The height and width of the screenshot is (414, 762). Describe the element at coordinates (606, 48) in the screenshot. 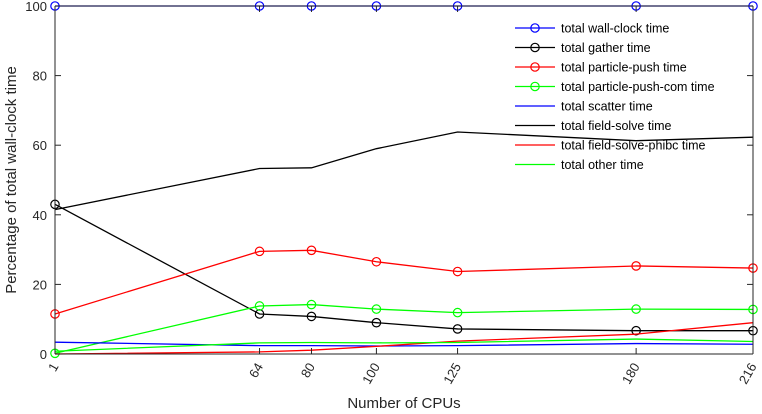

I see `legend-label-2: total gather time` at that location.